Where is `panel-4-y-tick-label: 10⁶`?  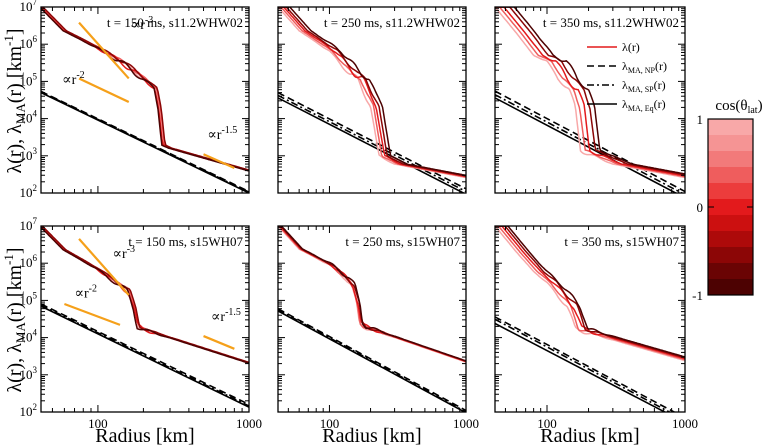 panel-4-y-tick-label: 10⁶ is located at coordinates (29, 261).